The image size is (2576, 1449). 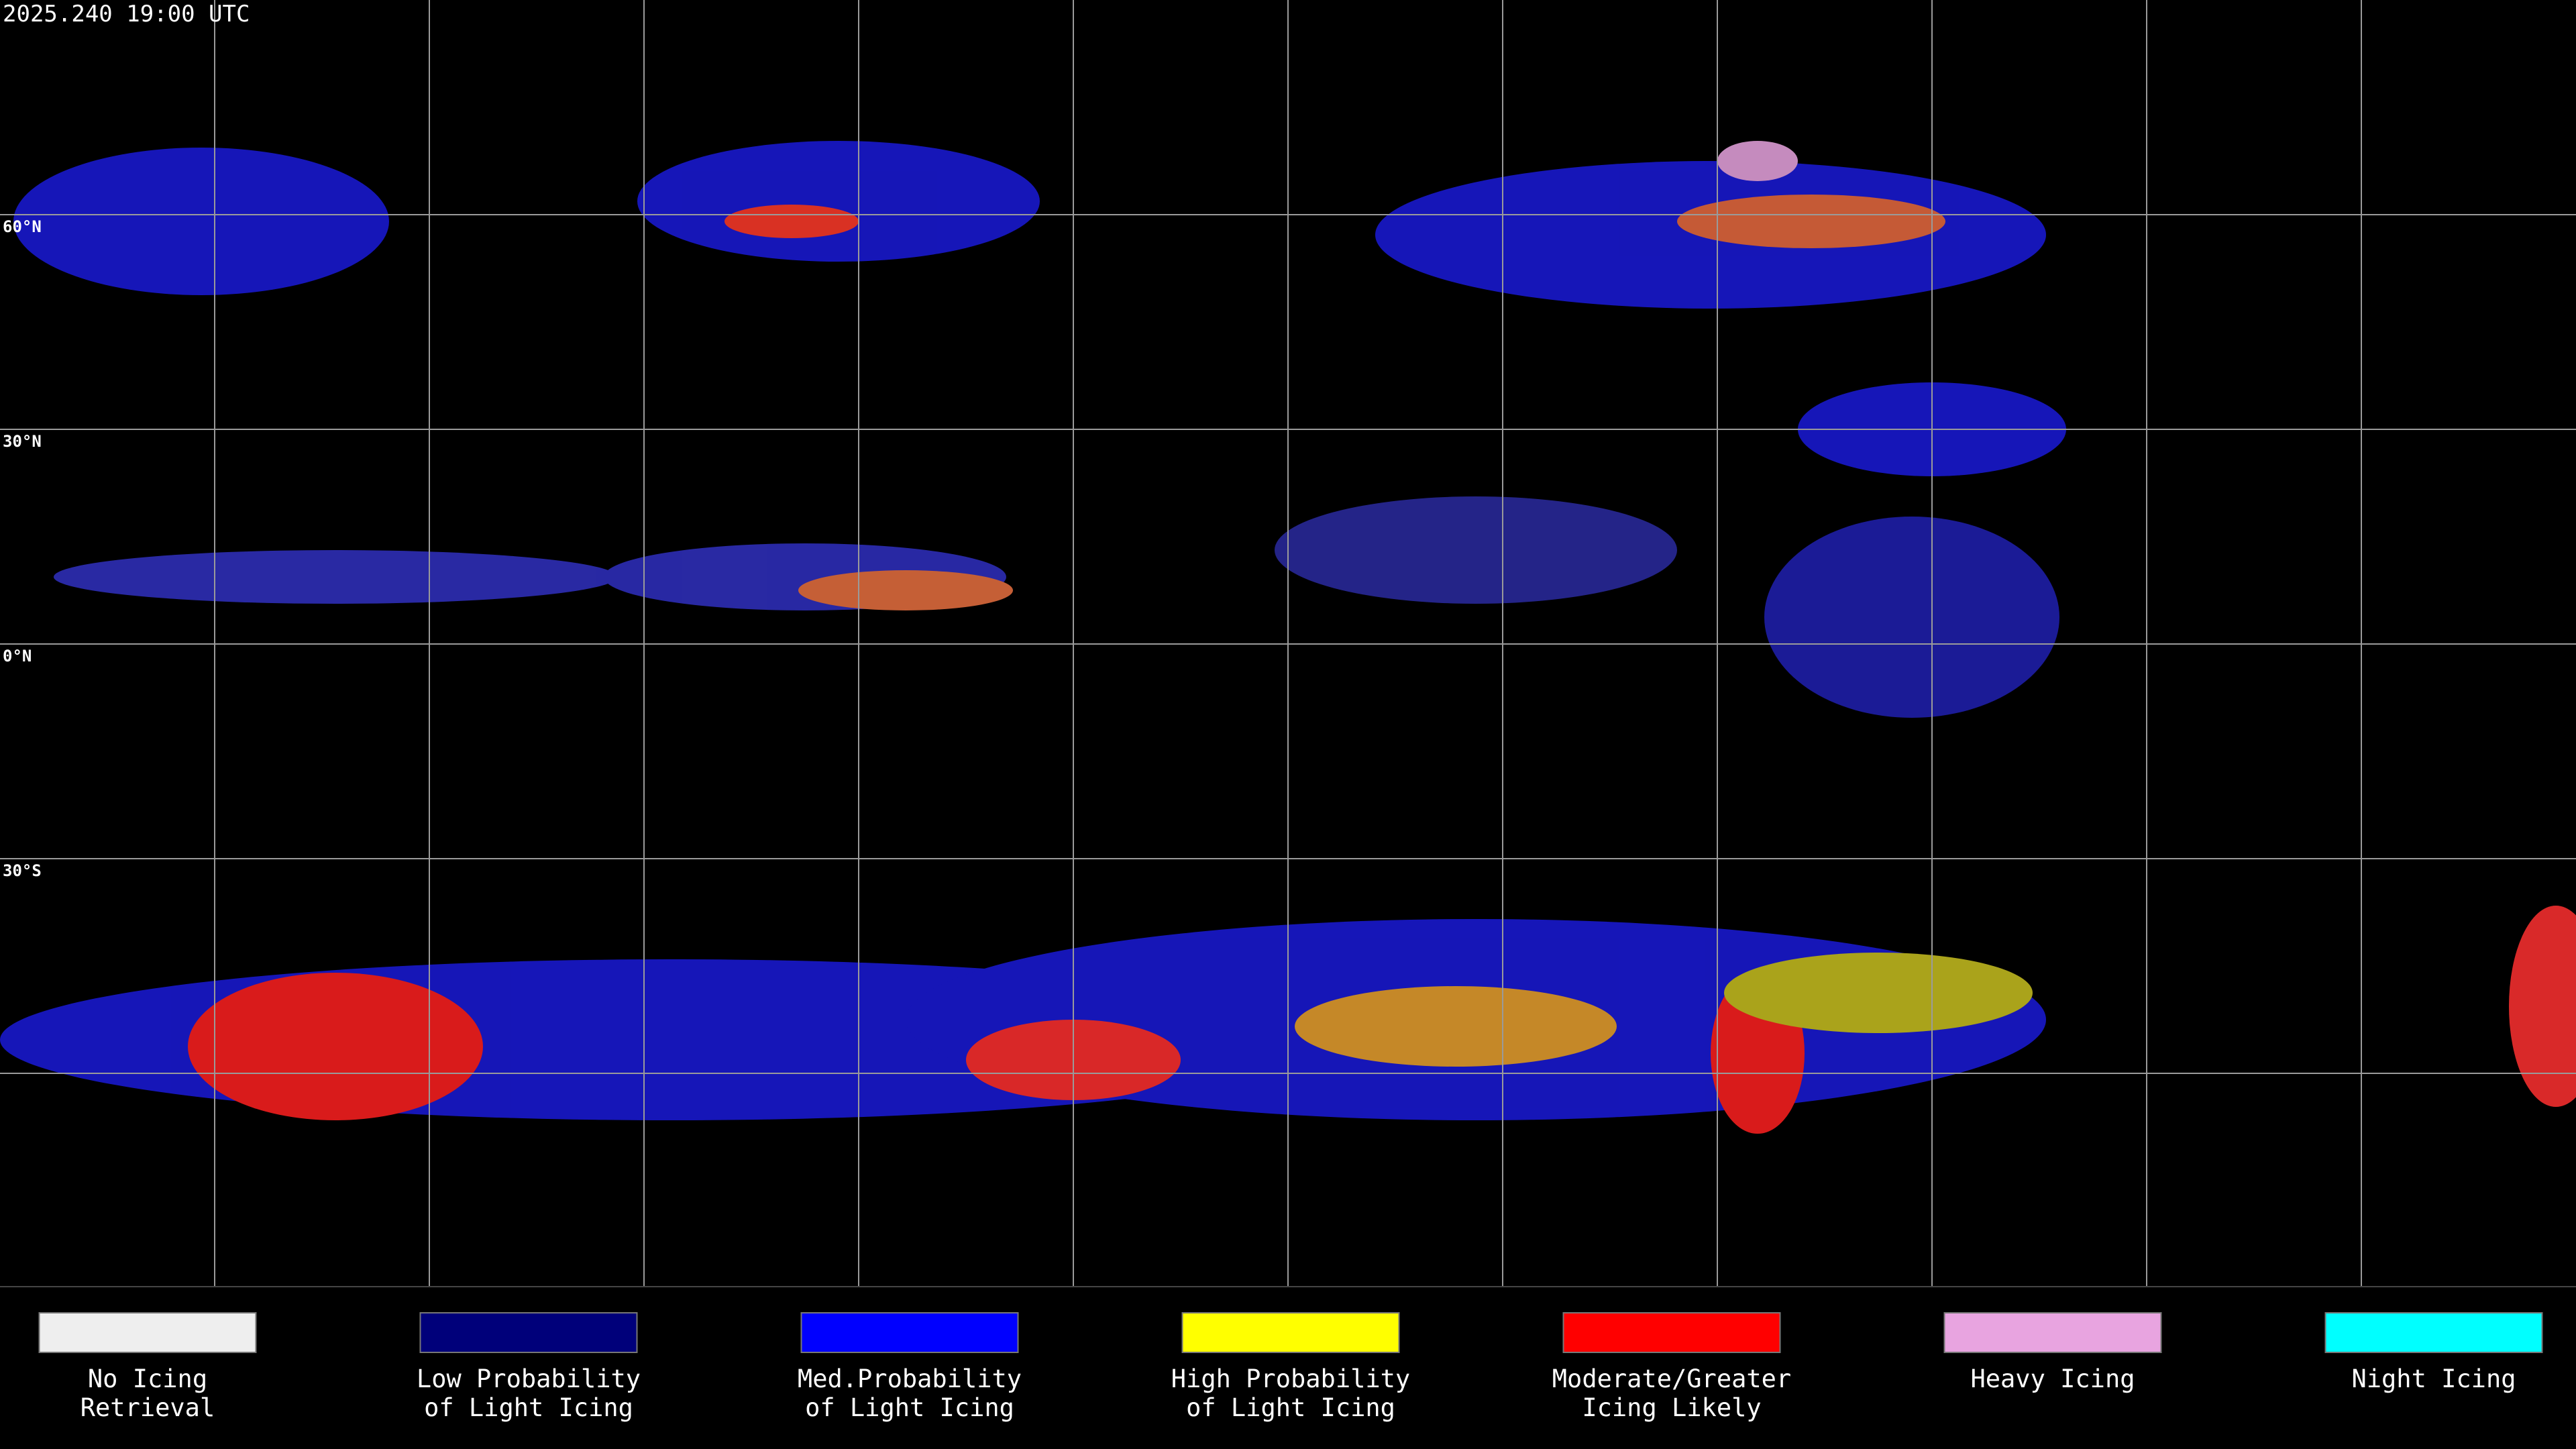 What do you see at coordinates (22, 548) in the screenshot?
I see `latitude-labels: 60°N 30°N 0°N 30°S` at bounding box center [22, 548].